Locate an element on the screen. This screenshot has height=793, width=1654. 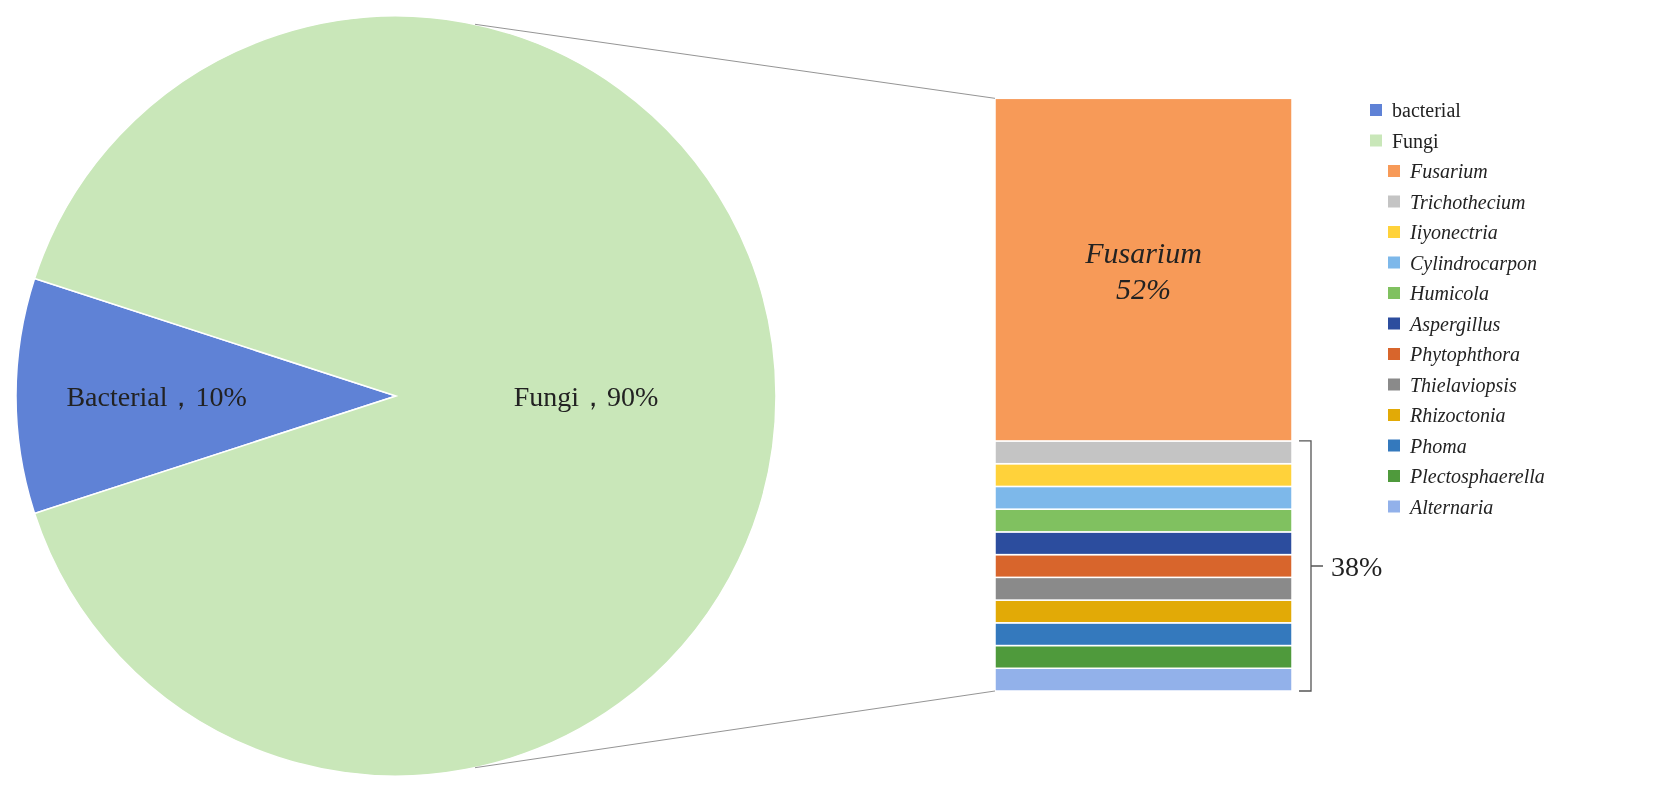
legend-label: Plectosphaerella is located at coordinates (1477, 476).